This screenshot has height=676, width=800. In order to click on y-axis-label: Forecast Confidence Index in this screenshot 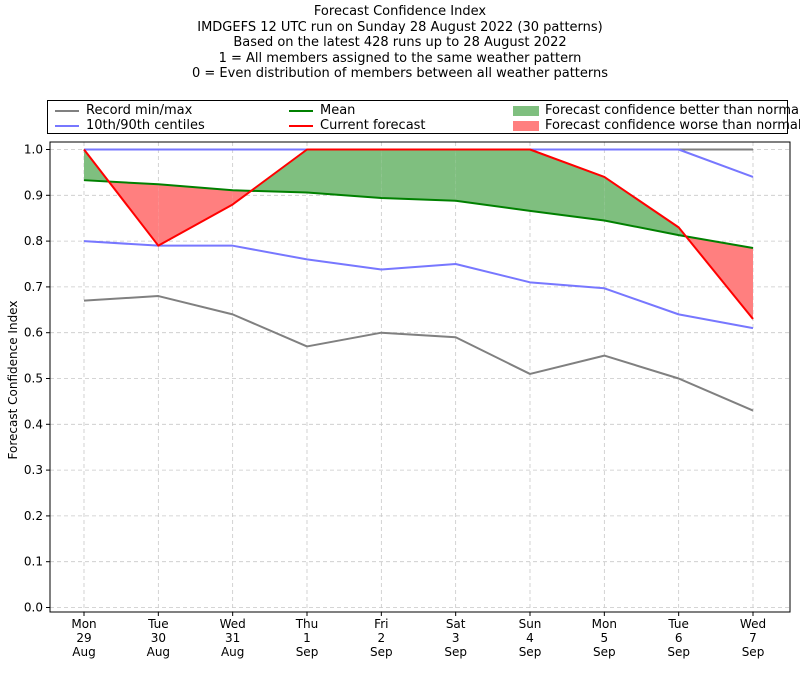, I will do `click(13, 380)`.